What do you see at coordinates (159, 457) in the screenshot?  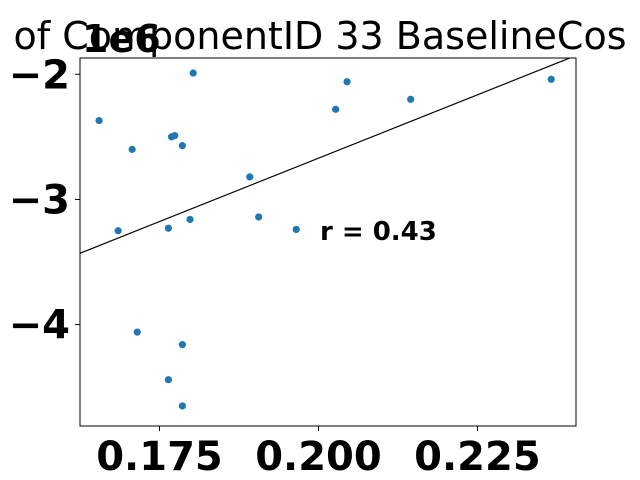 I see `x-tick-label: 0.175` at bounding box center [159, 457].